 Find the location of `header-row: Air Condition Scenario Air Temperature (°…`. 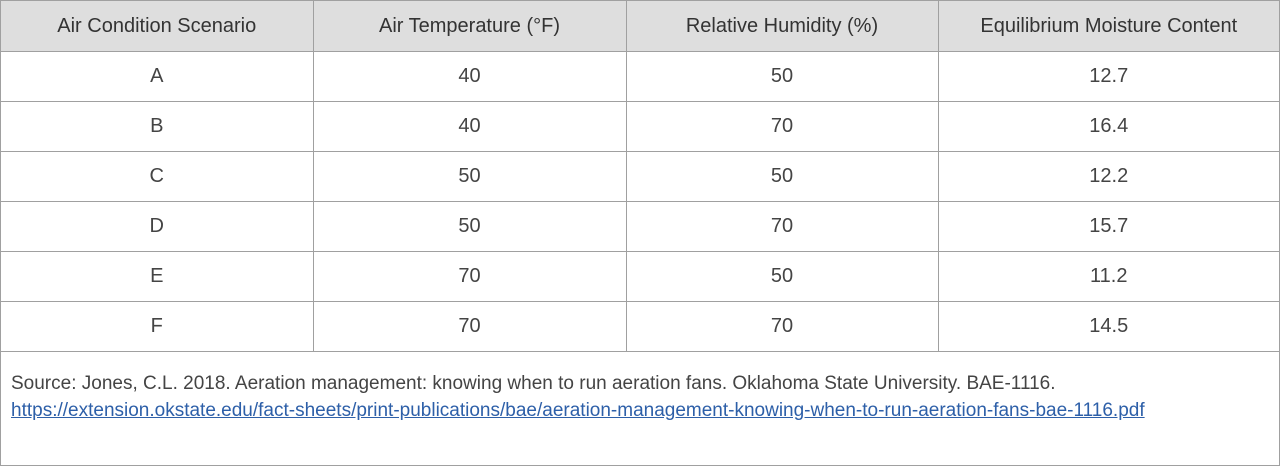

header-row: Air Condition Scenario Air Temperature (°… is located at coordinates (640, 26).